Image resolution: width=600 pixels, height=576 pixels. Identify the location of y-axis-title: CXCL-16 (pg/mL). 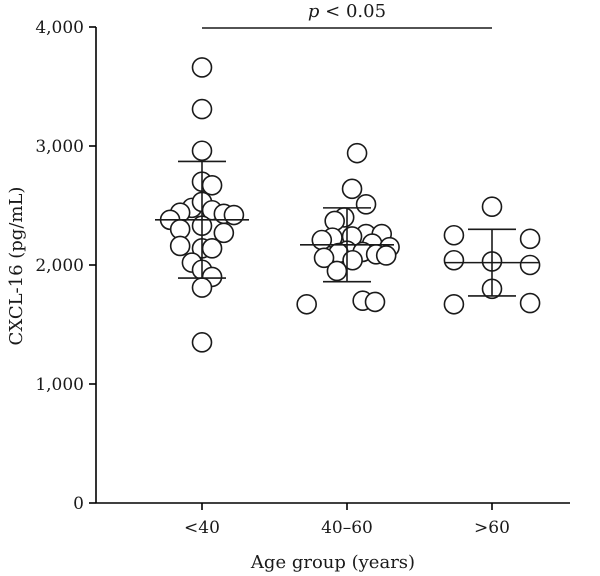
(16, 266).